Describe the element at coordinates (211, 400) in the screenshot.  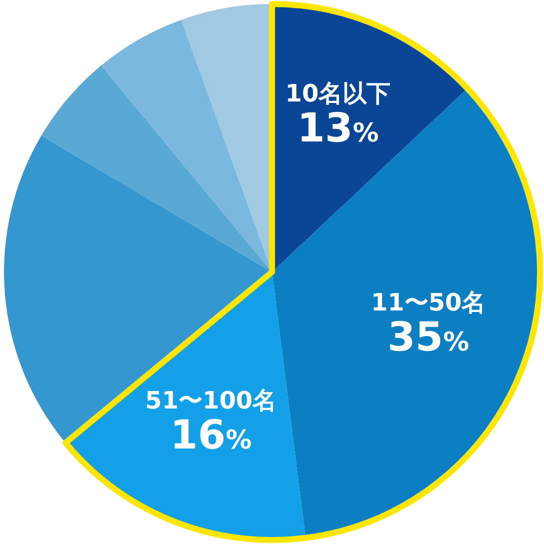
I see `slice-label: 51〜100名` at that location.